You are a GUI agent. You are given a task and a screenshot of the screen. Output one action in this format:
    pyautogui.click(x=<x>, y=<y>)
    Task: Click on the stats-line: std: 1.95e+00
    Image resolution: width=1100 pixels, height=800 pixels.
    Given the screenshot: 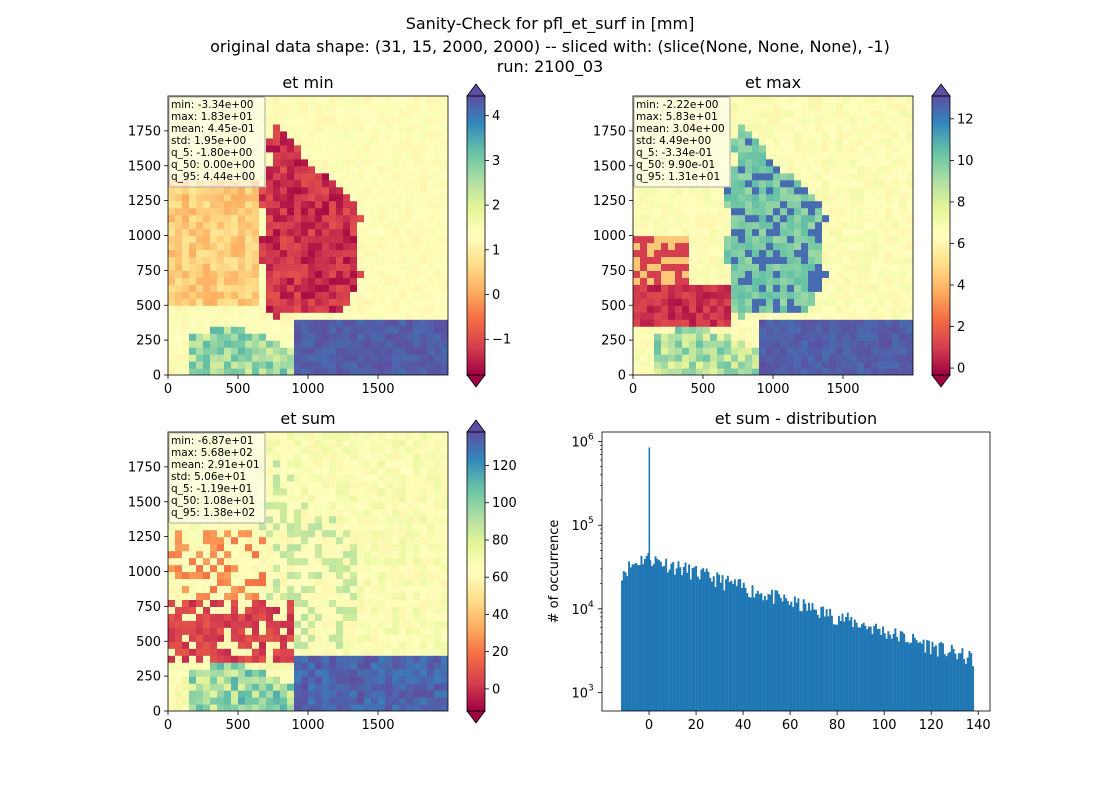 What is the action you would take?
    pyautogui.click(x=208, y=141)
    